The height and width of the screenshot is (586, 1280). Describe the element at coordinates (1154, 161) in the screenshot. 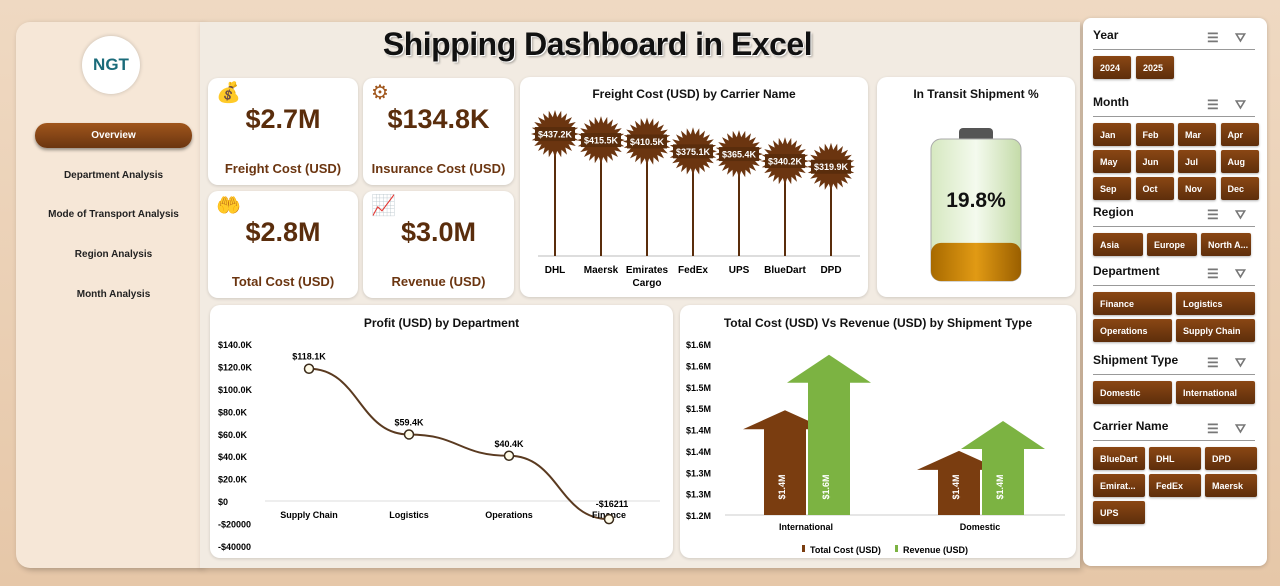

I see `slicer-item: Jun` at that location.